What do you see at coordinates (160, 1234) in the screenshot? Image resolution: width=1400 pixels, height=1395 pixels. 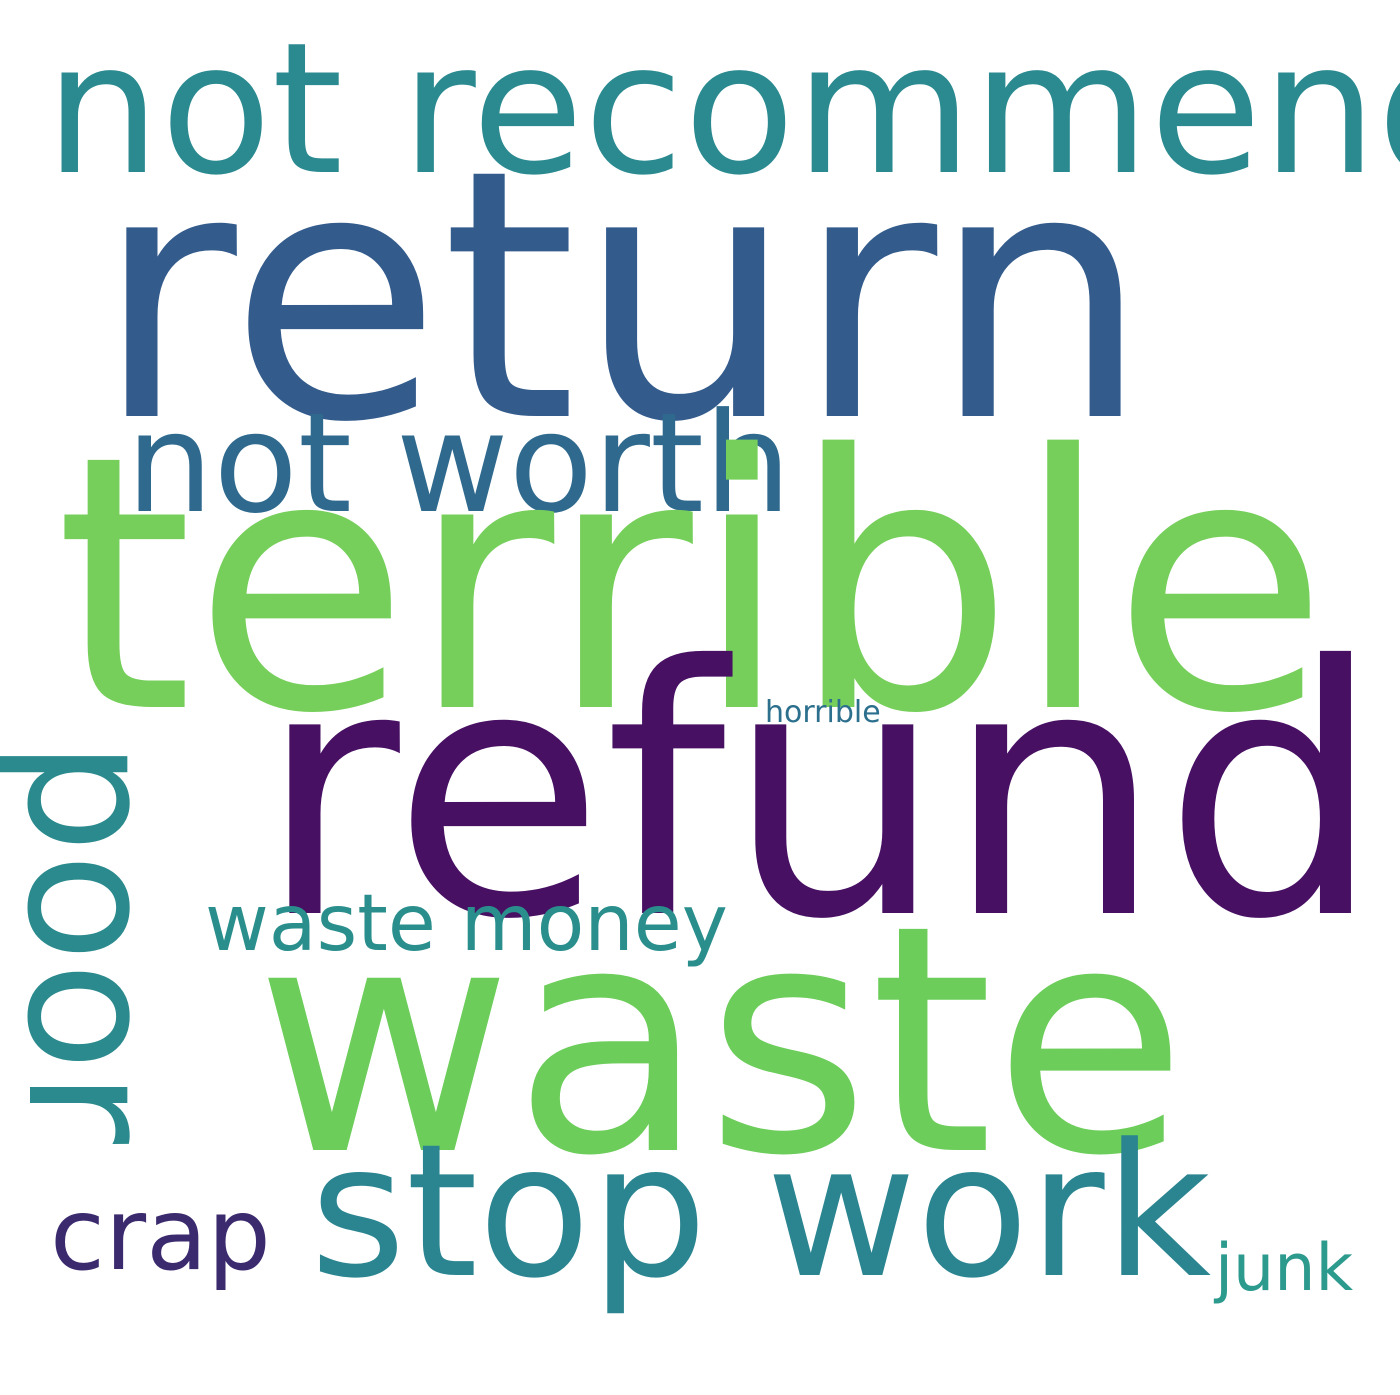 I see `word-crap: crap` at bounding box center [160, 1234].